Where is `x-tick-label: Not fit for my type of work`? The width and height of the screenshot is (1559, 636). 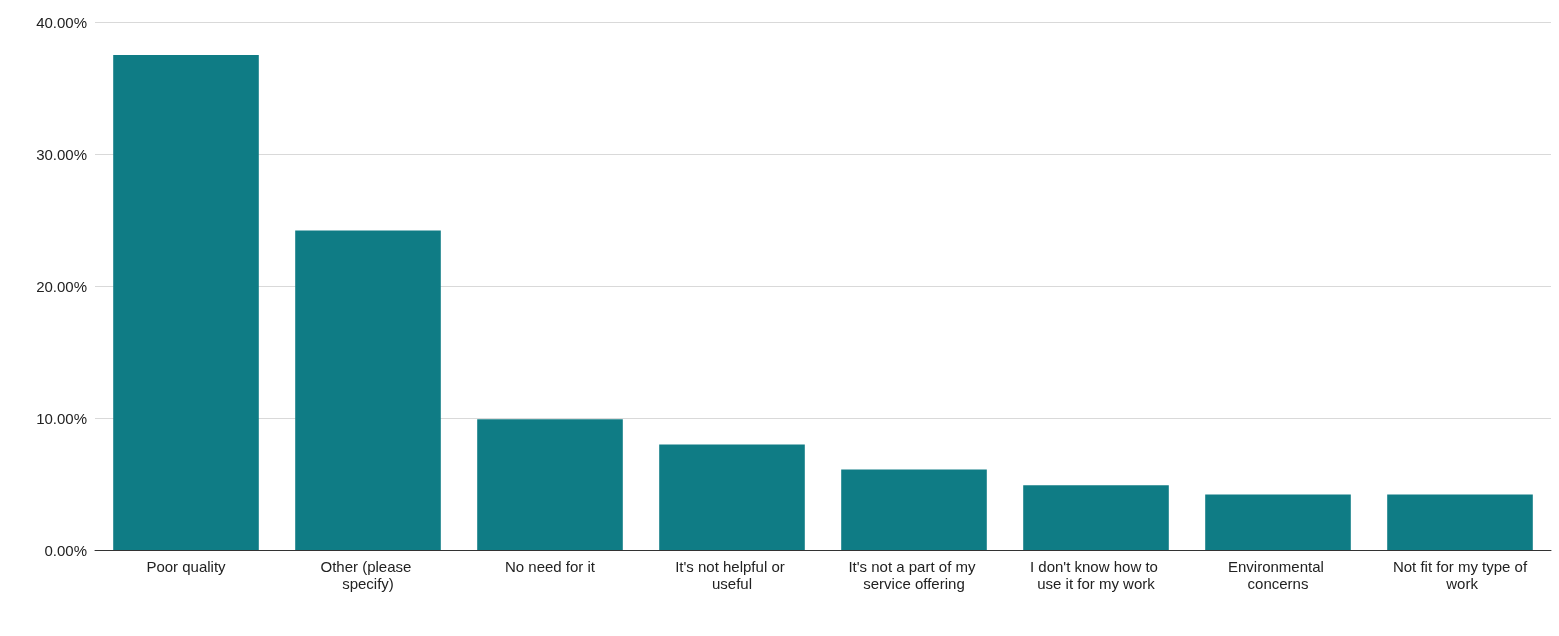
x-tick-label: Not fit for my type of work is located at coordinates (1460, 575).